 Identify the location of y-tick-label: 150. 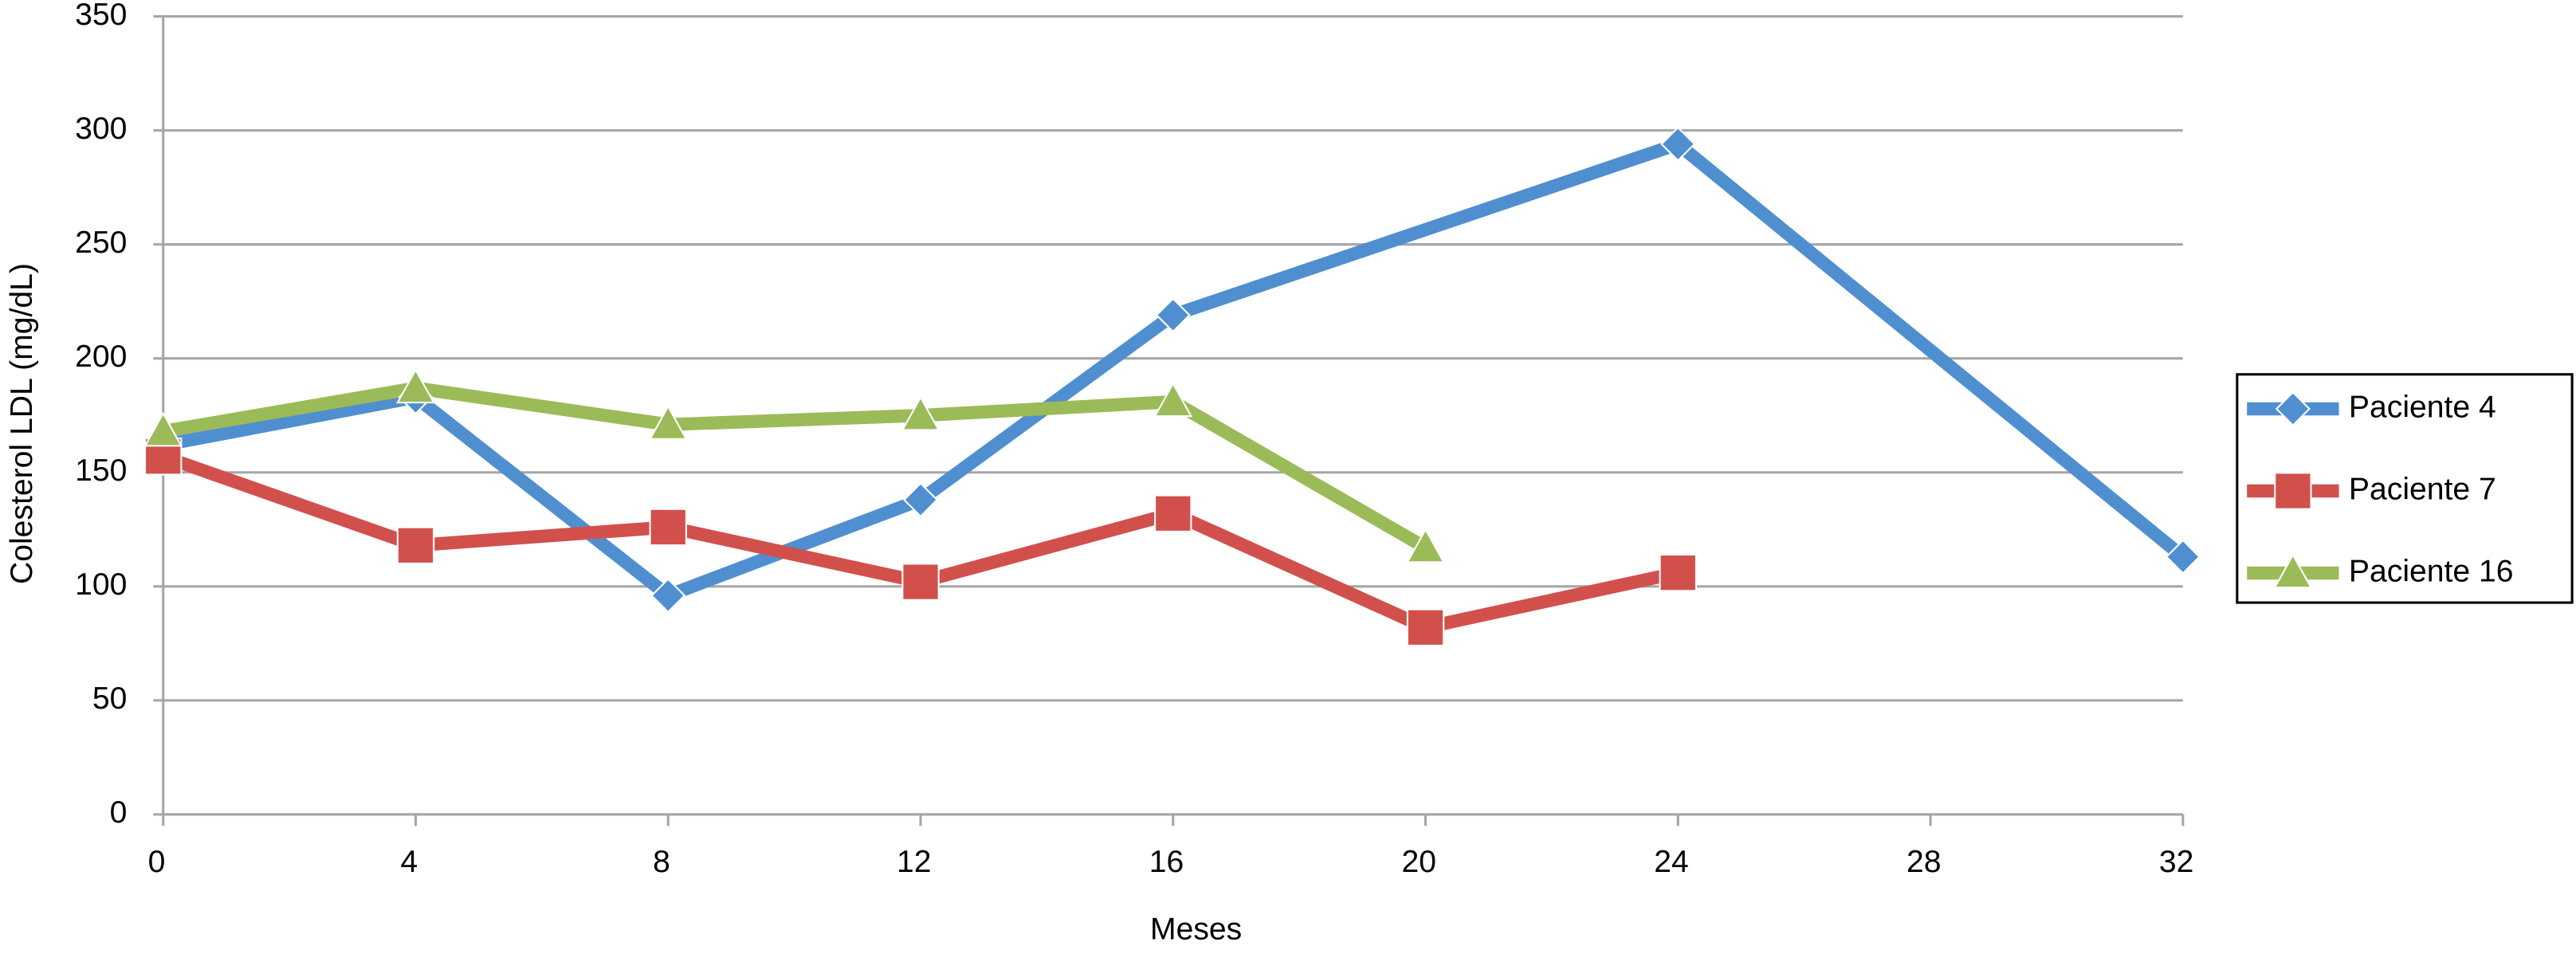
(101, 470).